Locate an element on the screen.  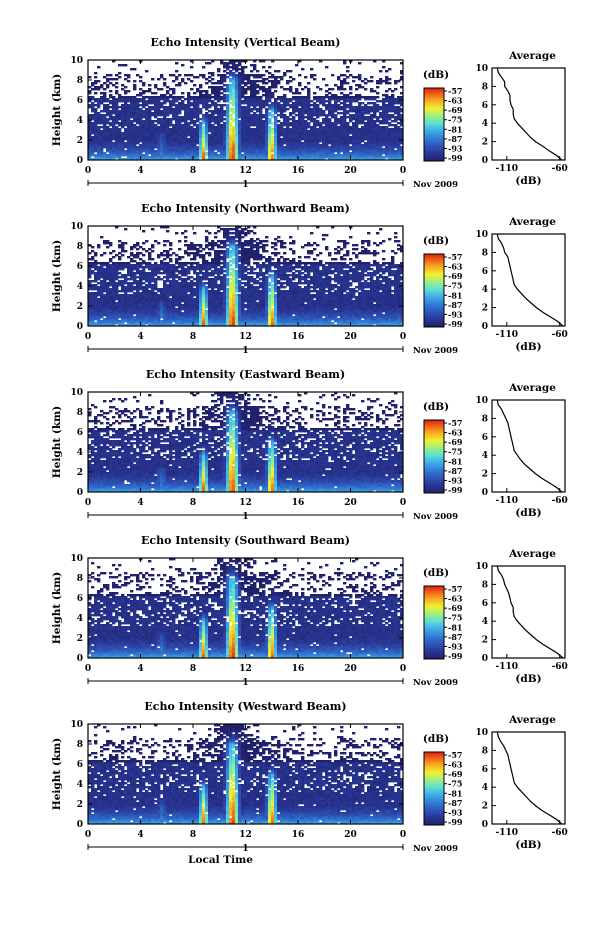
y-tick-label: 2 is located at coordinates (80, 141).